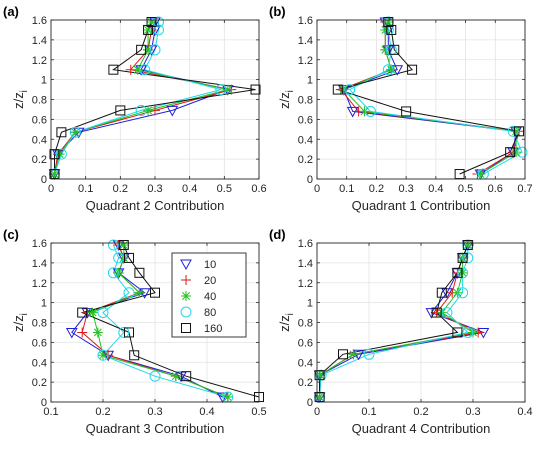  What do you see at coordinates (277, 11) in the screenshot?
I see `panel-label: (b)` at bounding box center [277, 11].